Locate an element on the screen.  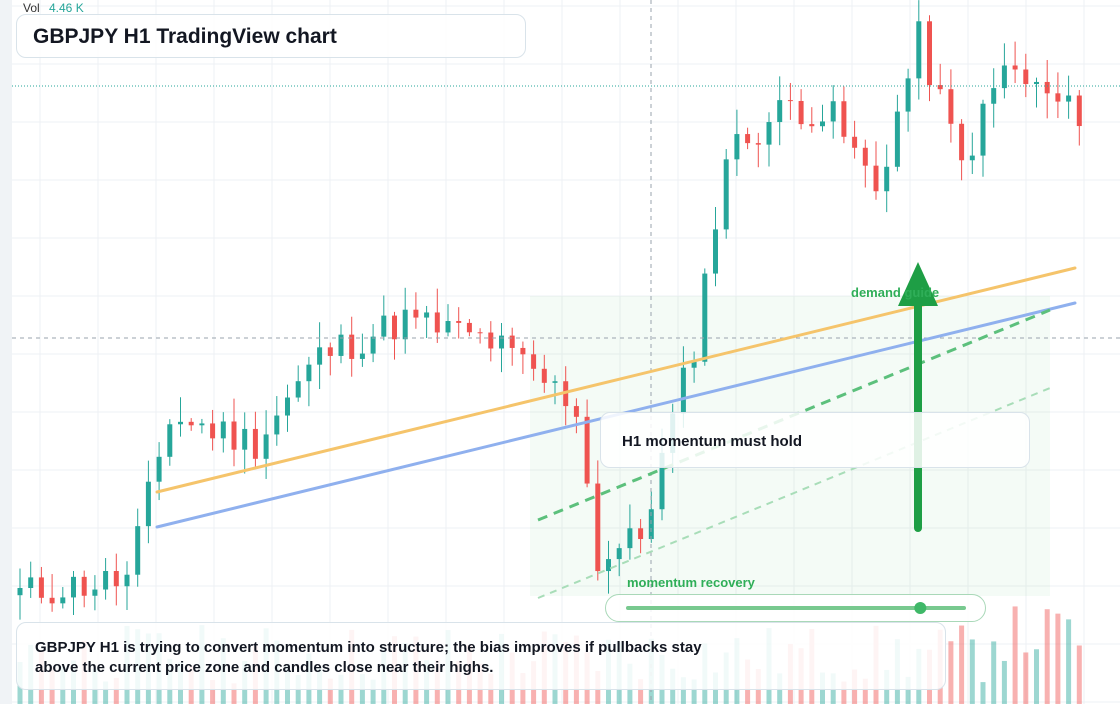
momentum-note-card: H1 momentum must hold is located at coordinates (815, 440).